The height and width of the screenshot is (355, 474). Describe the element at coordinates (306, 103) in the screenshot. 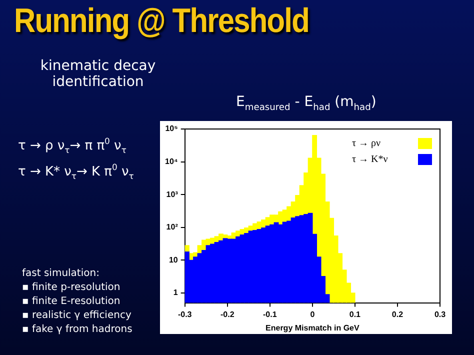

I see `chart-subtitle: E$_{measured}$ - E$_{had}$ (m$_{had}$)` at that location.